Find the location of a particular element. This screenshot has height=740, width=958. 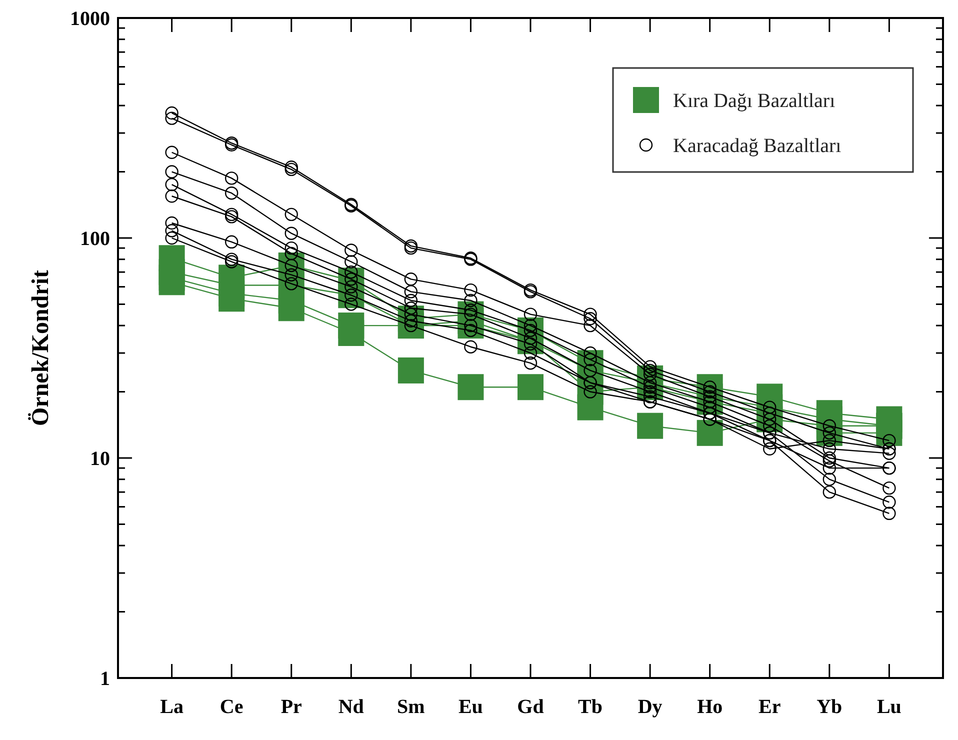

x-tick-label: Er is located at coordinates (769, 707).